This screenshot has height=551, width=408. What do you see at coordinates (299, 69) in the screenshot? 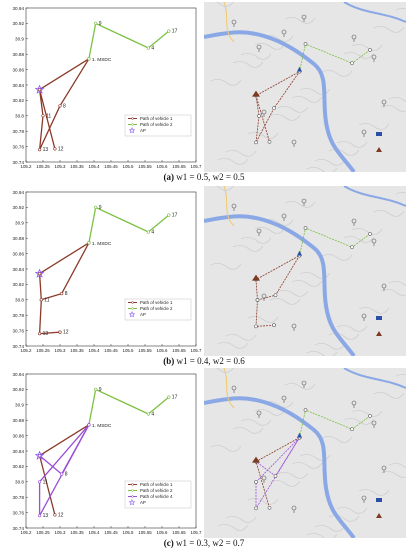
I see `msdc-marker-icon` at bounding box center [299, 69].